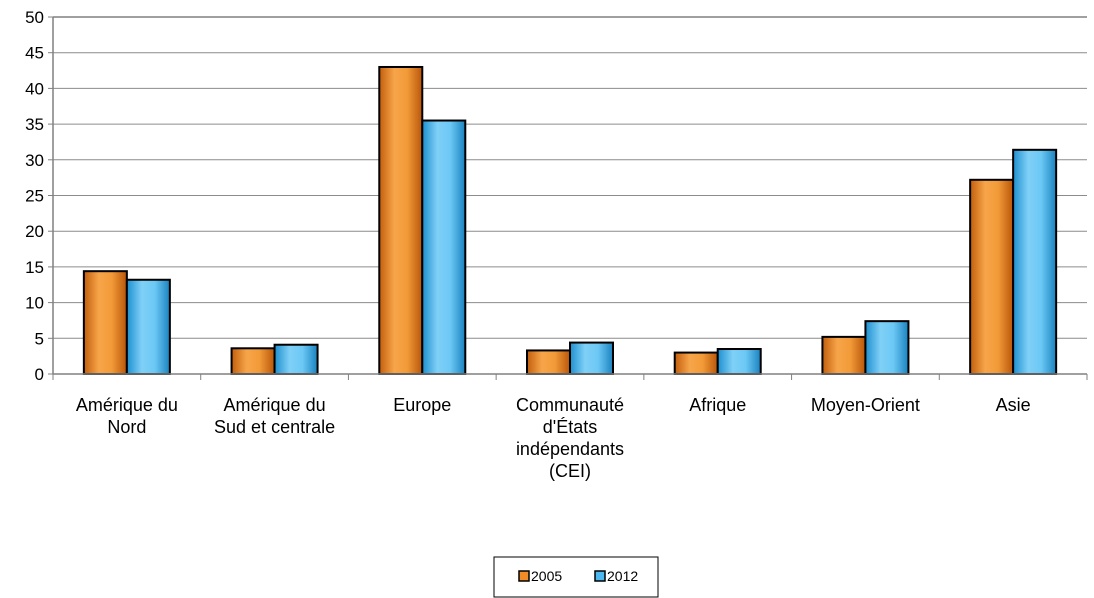 The height and width of the screenshot is (598, 1094). What do you see at coordinates (34, 231) in the screenshot?
I see `y-tick-label: 20` at bounding box center [34, 231].